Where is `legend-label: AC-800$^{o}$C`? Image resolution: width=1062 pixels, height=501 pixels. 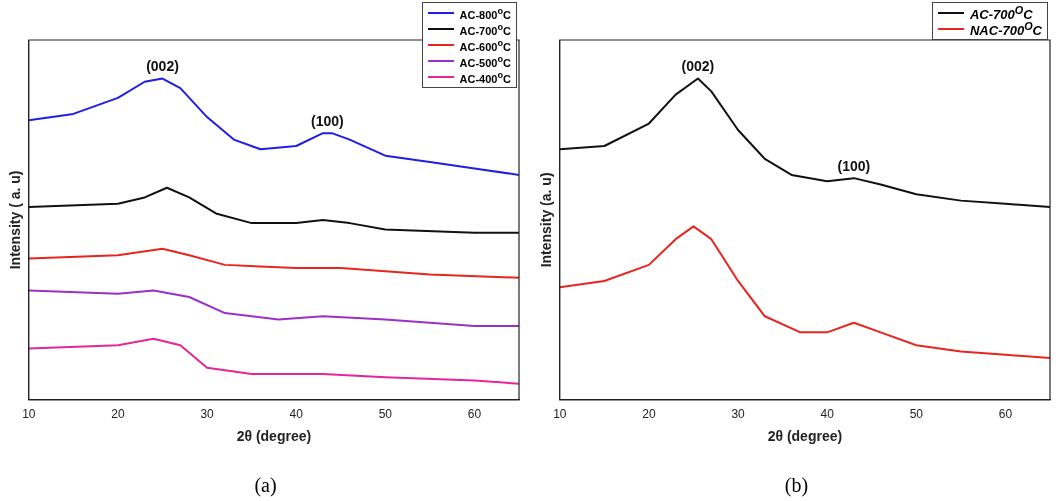 legend-label: AC-800$^{o}$C is located at coordinates (485, 13).